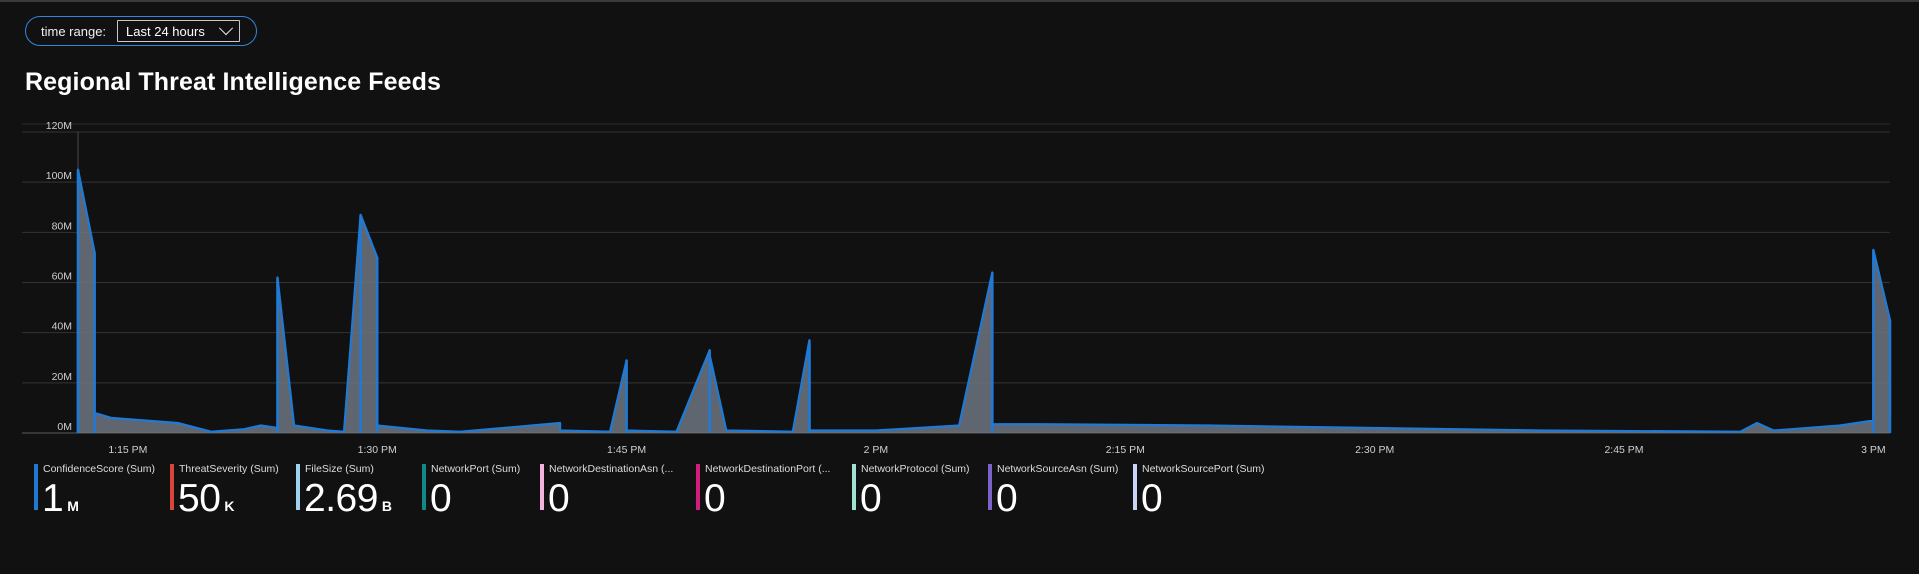 This screenshot has height=574, width=1919. What do you see at coordinates (229, 506) in the screenshot?
I see `legend-value-unit: K` at bounding box center [229, 506].